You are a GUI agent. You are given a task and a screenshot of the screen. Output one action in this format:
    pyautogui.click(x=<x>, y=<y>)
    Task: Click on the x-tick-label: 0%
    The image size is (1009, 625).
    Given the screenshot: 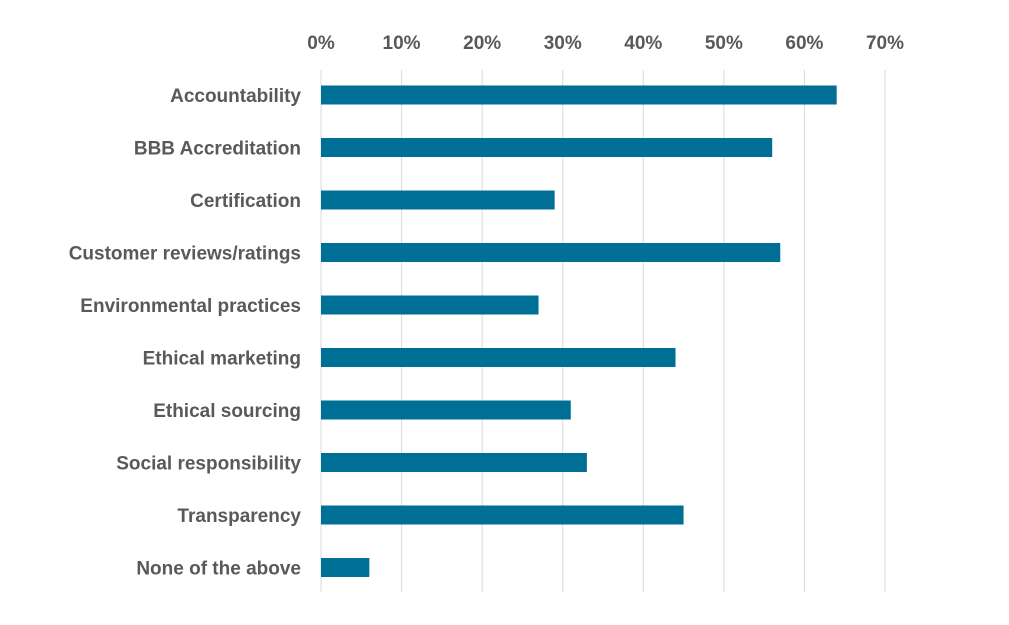 What is the action you would take?
    pyautogui.click(x=321, y=43)
    